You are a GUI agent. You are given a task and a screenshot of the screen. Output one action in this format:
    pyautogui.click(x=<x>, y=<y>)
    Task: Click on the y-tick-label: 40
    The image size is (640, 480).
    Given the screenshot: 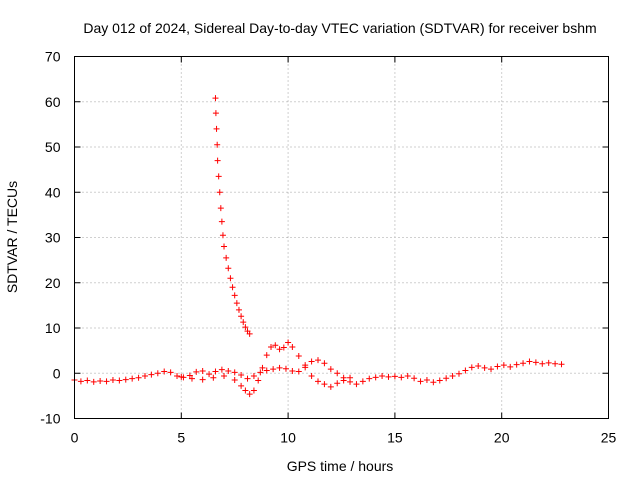 What is the action you would take?
    pyautogui.click(x=53, y=192)
    